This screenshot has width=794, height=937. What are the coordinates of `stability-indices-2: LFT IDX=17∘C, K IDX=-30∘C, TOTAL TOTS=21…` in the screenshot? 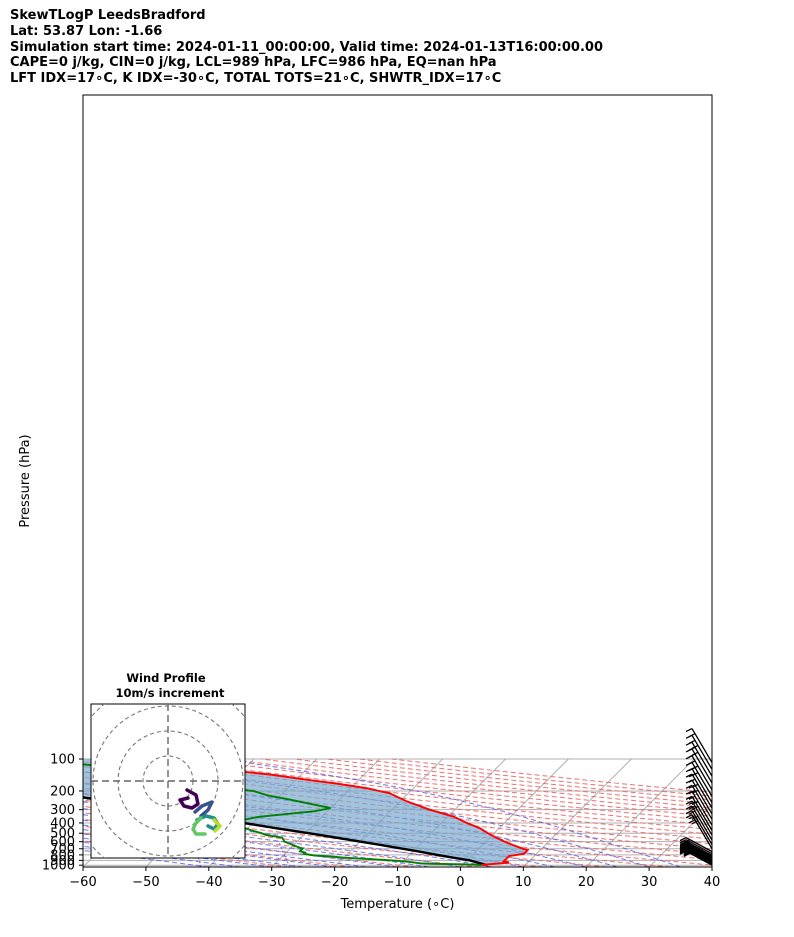 It's located at (256, 79).